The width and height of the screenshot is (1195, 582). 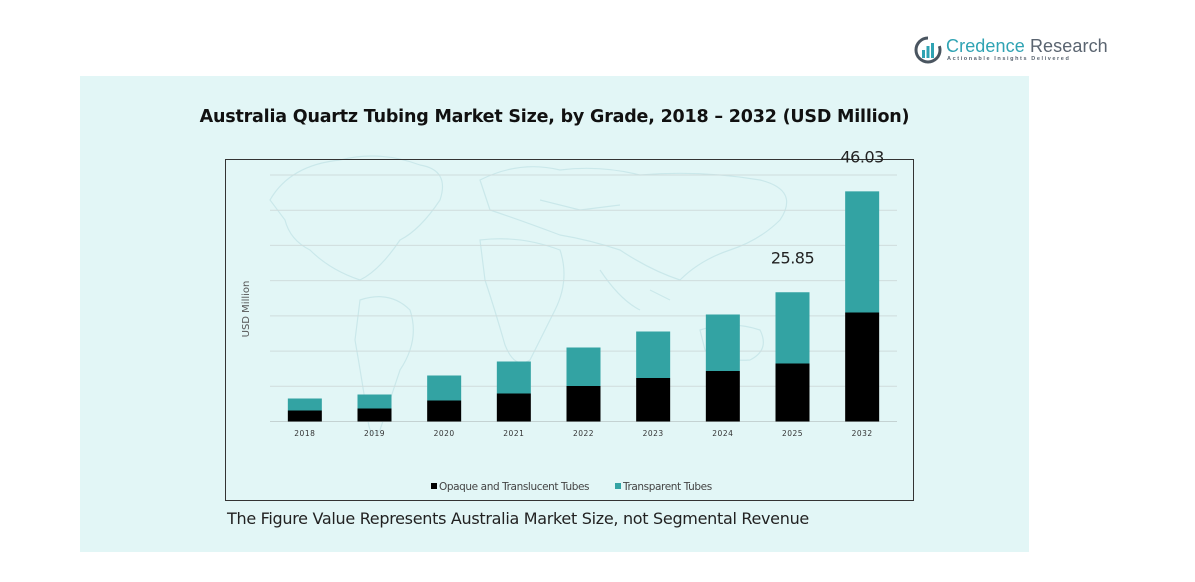 What do you see at coordinates (862, 367) in the screenshot?
I see `bar-opaque-2032` at bounding box center [862, 367].